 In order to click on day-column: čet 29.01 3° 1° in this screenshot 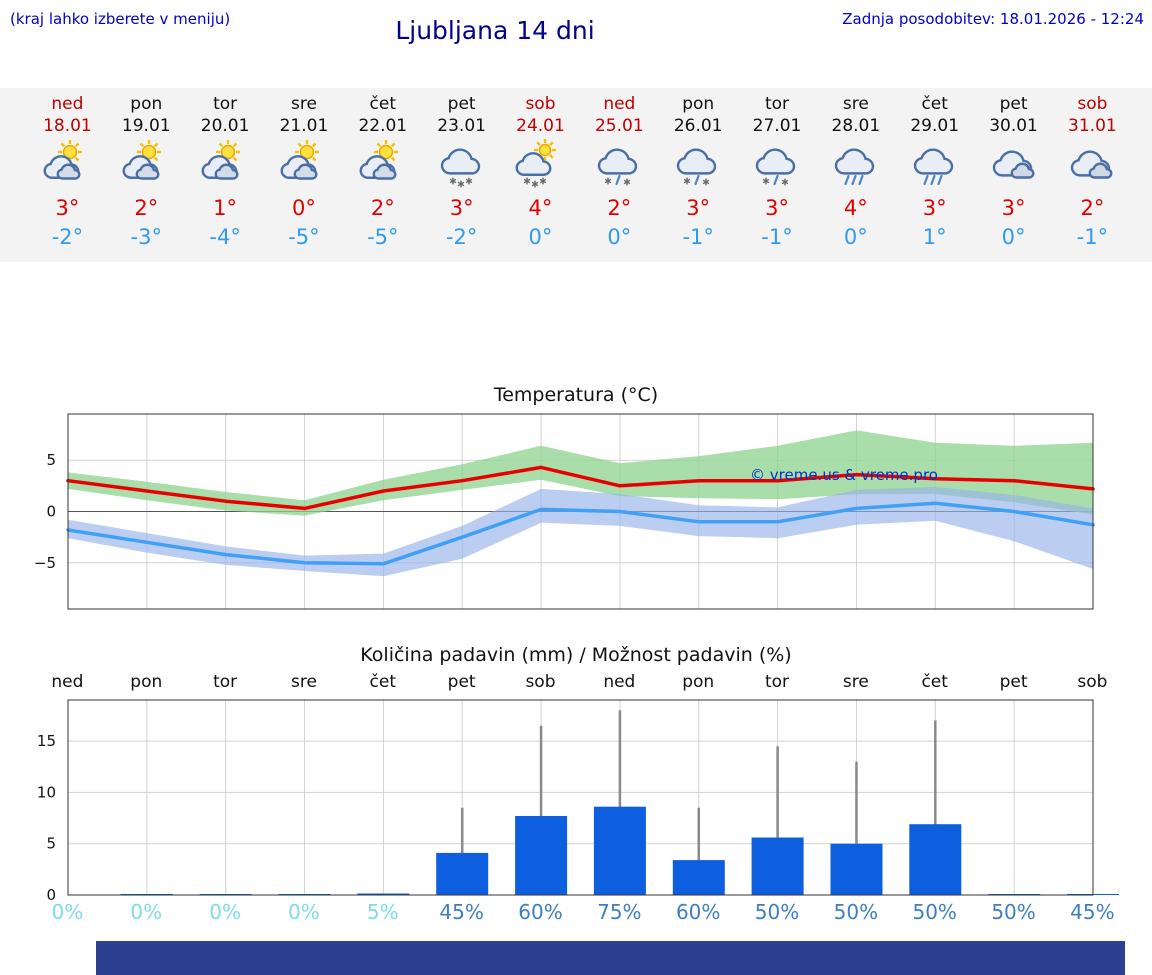, I will do `click(934, 169)`.